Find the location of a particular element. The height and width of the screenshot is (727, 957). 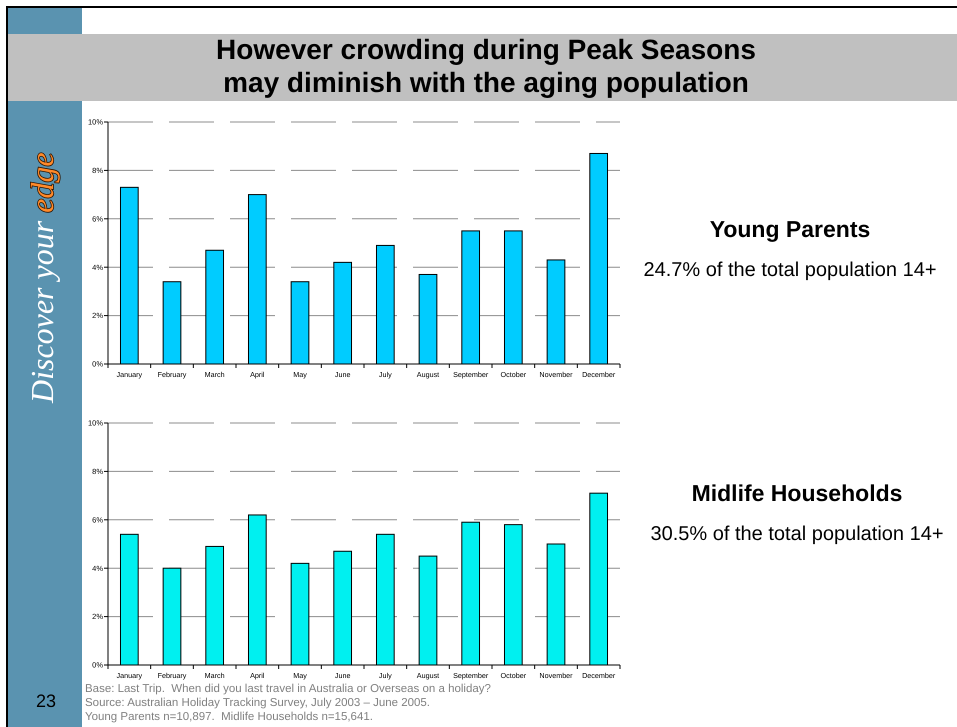

text: Base: Last Trip. When did you last travel in Australia or Overseas on a holiday? is located at coordinates (288, 689).